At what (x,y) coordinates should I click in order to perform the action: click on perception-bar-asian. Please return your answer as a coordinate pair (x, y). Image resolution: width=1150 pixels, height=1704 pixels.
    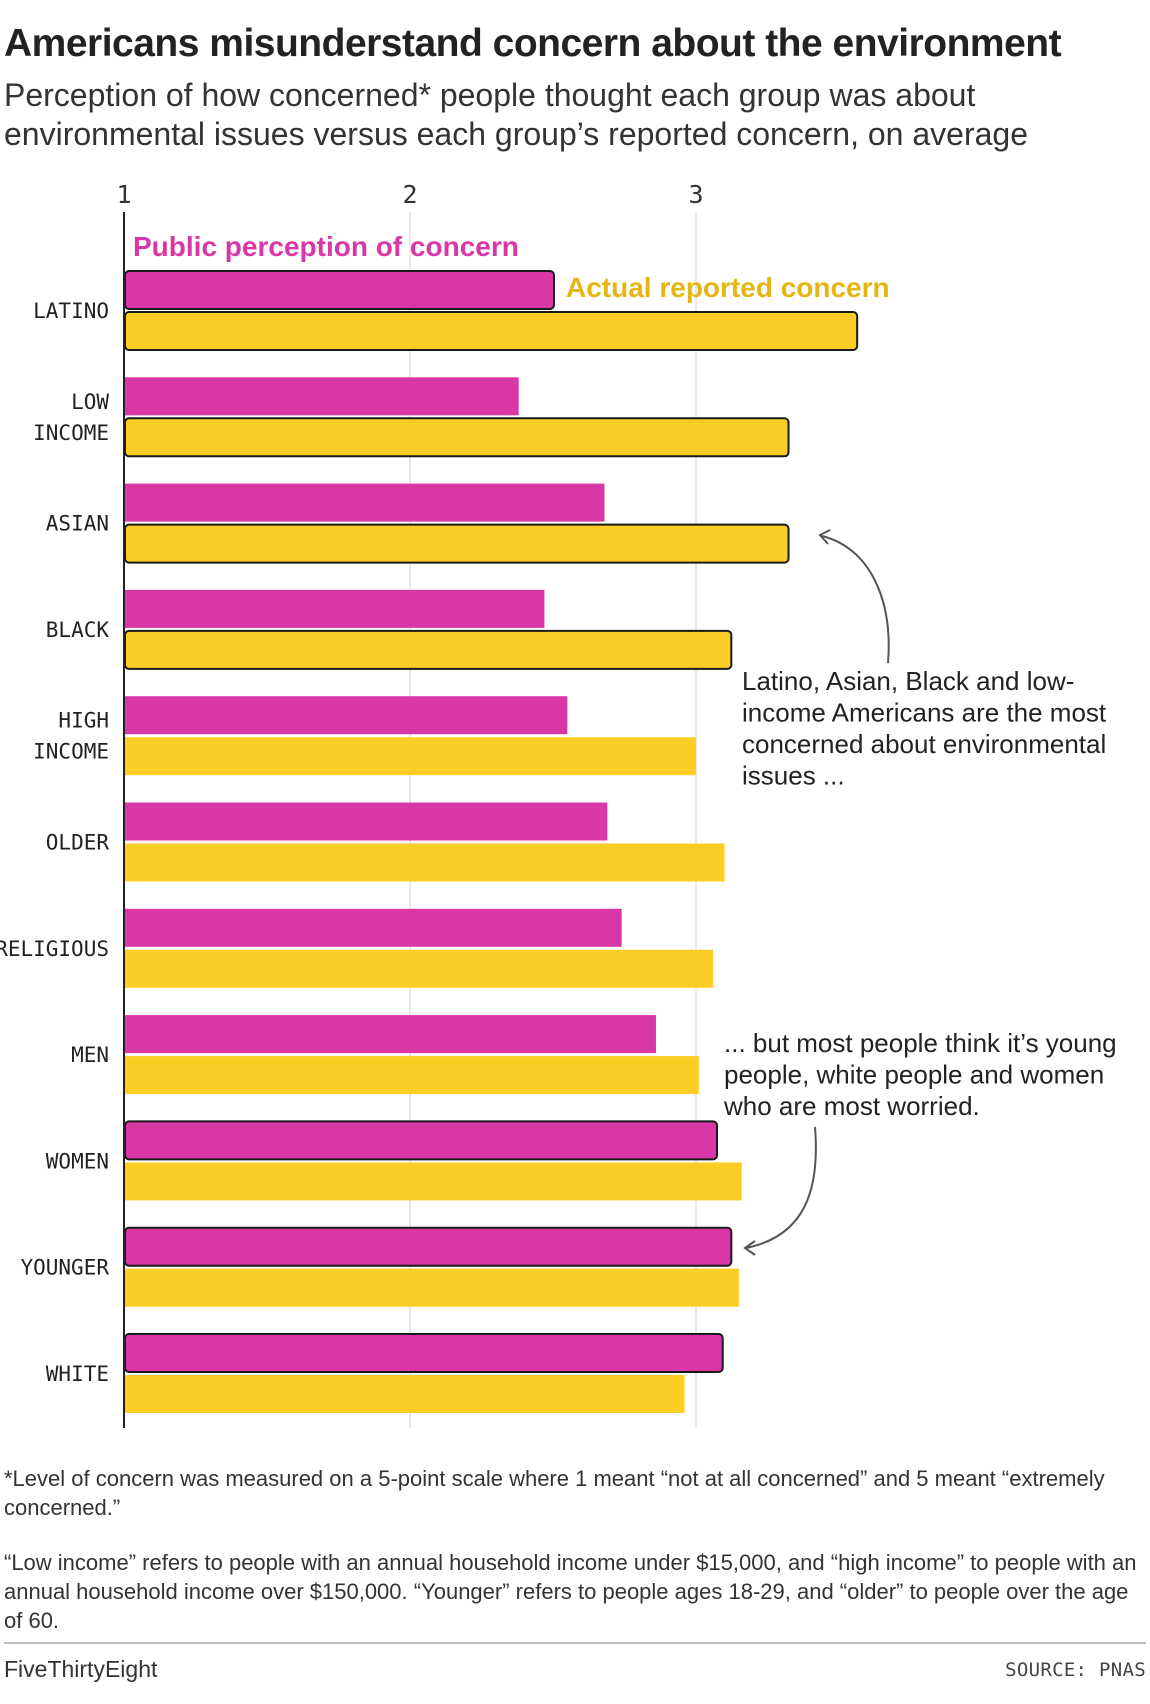
    Looking at the image, I should click on (364, 502).